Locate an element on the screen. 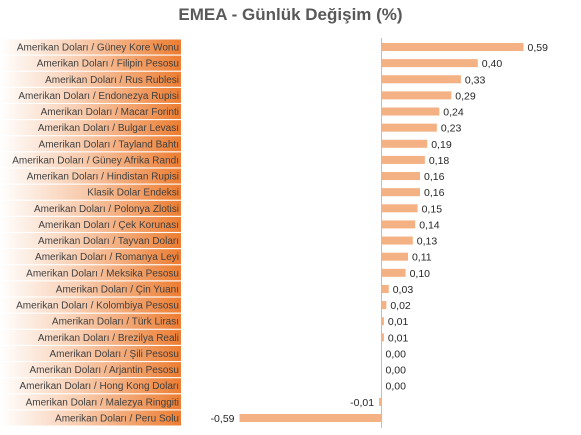  value-label: 0,24 is located at coordinates (453, 113).